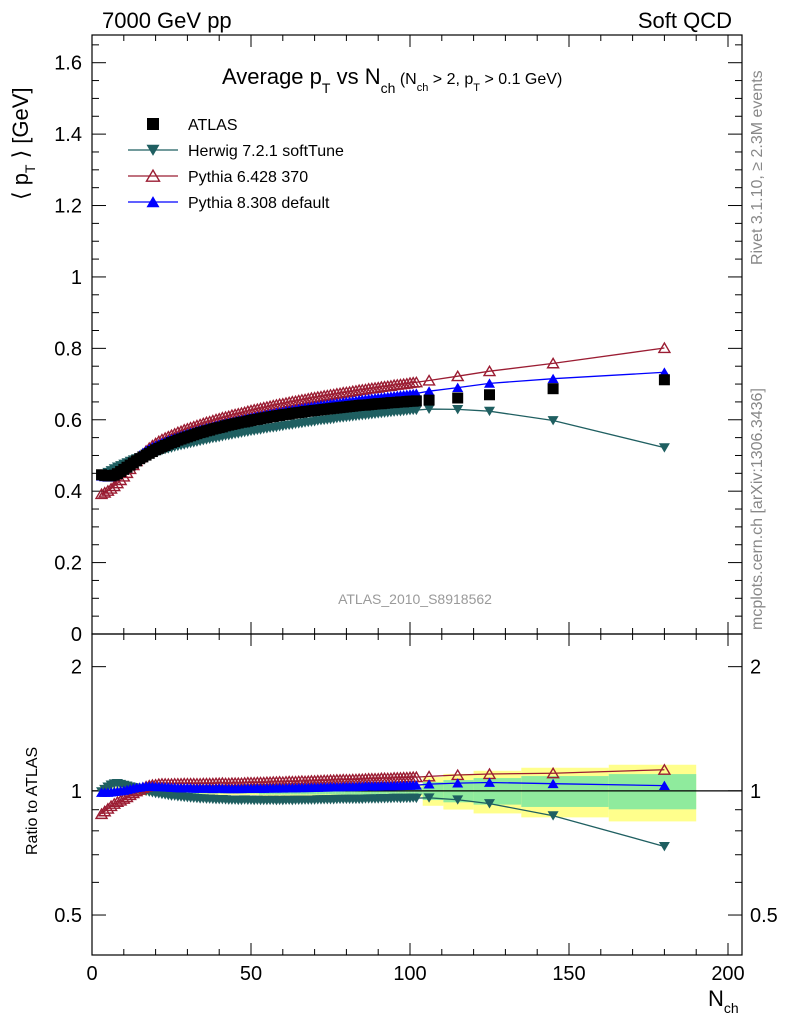 The width and height of the screenshot is (786, 1024). Describe the element at coordinates (153, 175) in the screenshot. I see `legend-marker-pythia6` at that location.